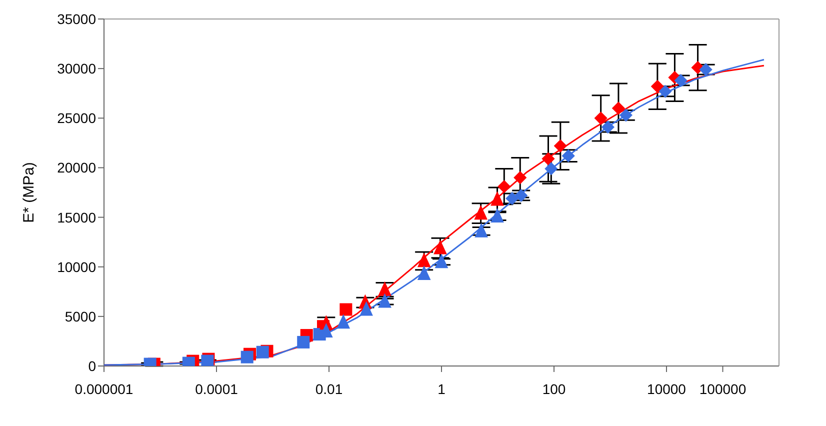  I want to click on y-tick-label: 30000, so click(76, 68).